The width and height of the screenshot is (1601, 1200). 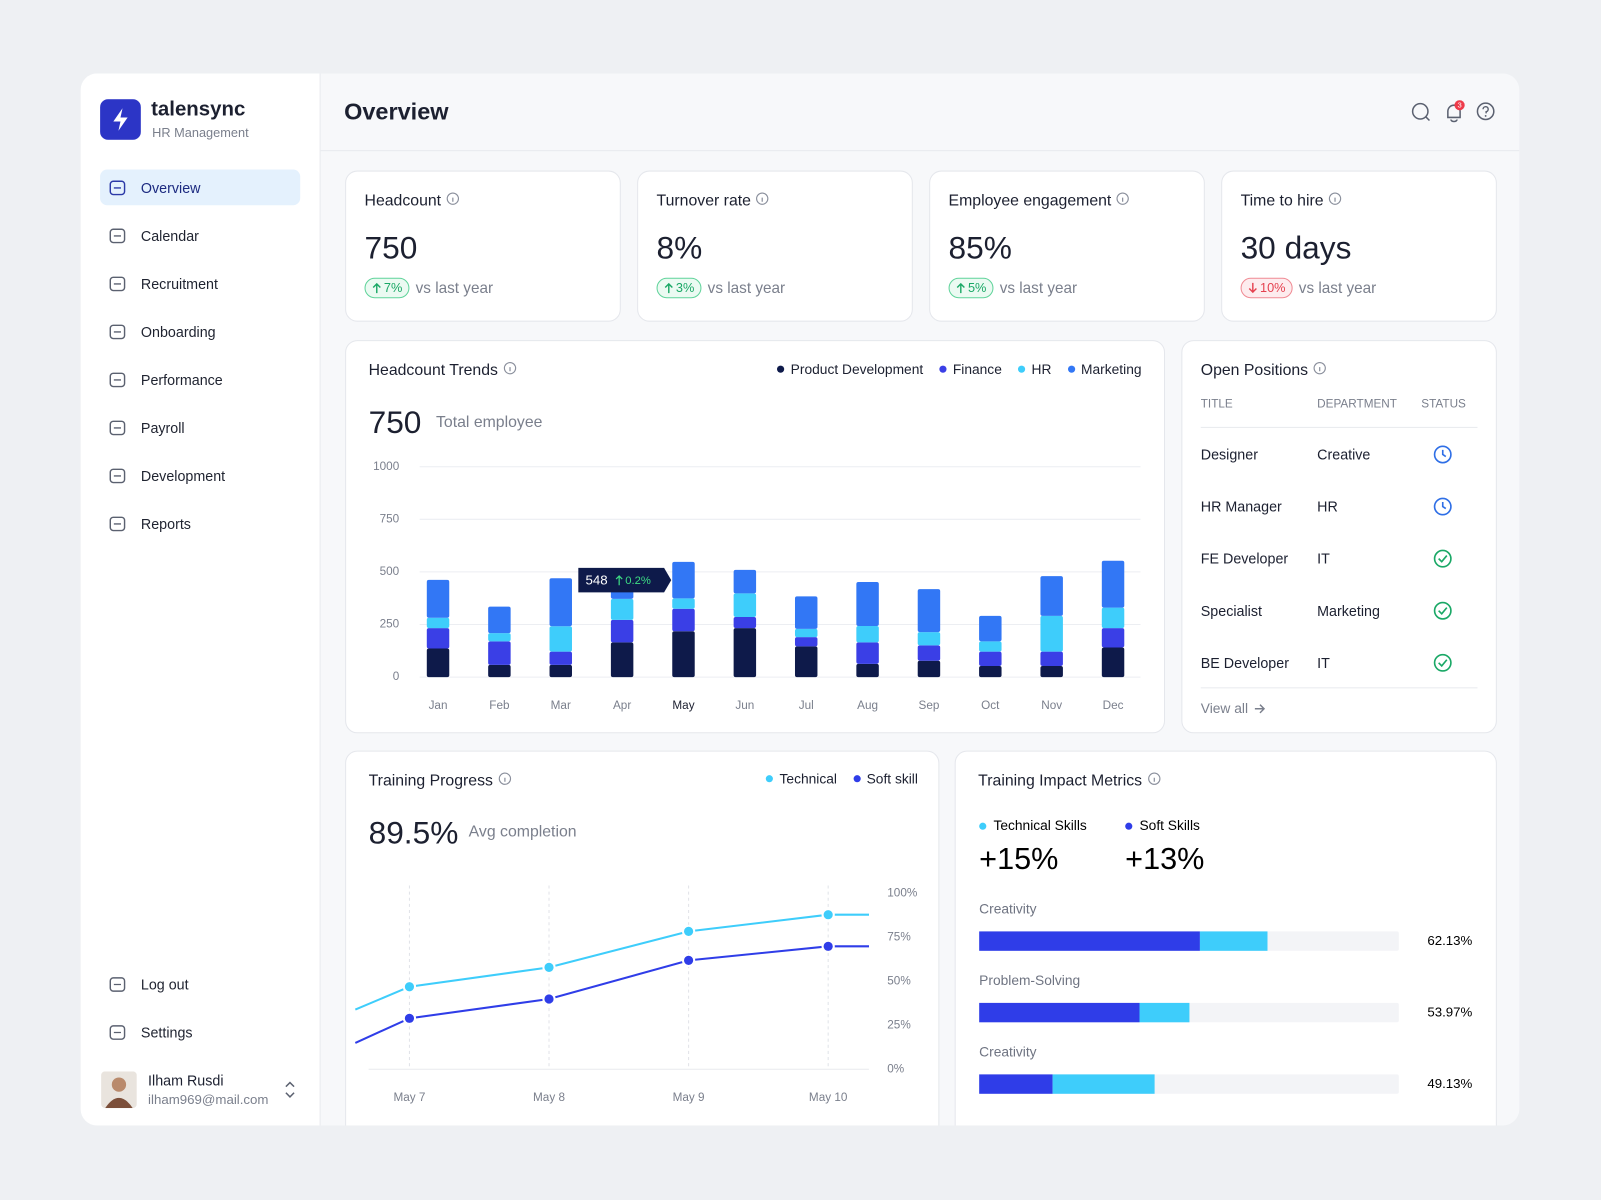 I want to click on brand: talensync, so click(x=198, y=109).